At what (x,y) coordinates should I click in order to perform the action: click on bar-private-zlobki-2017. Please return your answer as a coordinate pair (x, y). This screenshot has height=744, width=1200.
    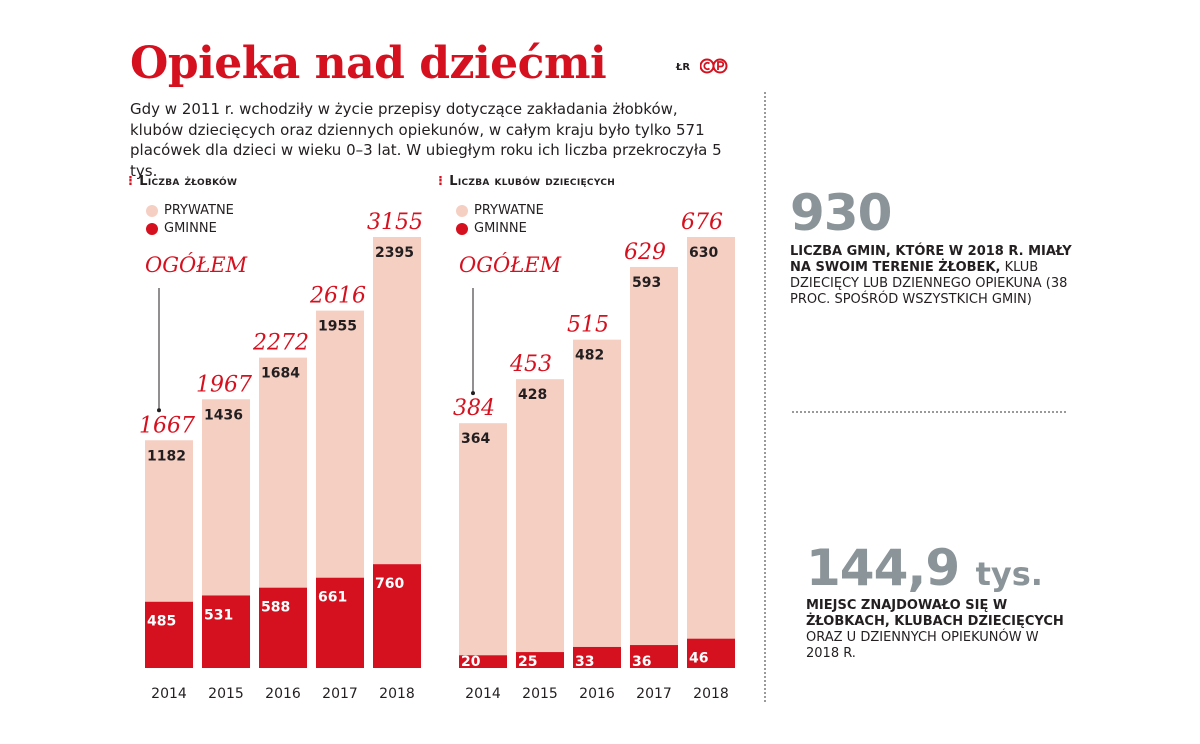
    Looking at the image, I should click on (340, 444).